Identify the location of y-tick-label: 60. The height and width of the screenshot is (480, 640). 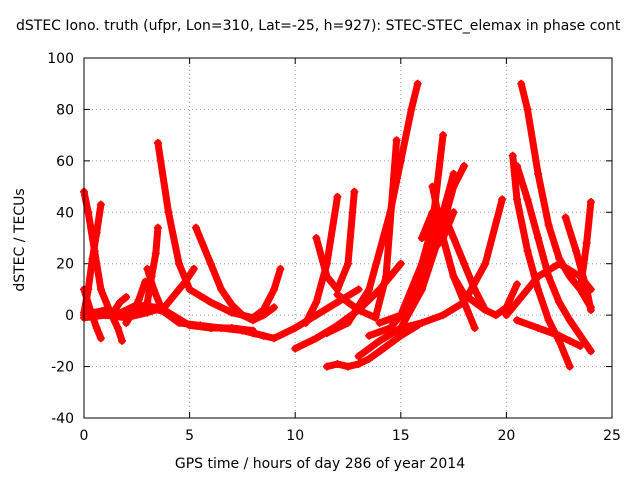
(65, 162).